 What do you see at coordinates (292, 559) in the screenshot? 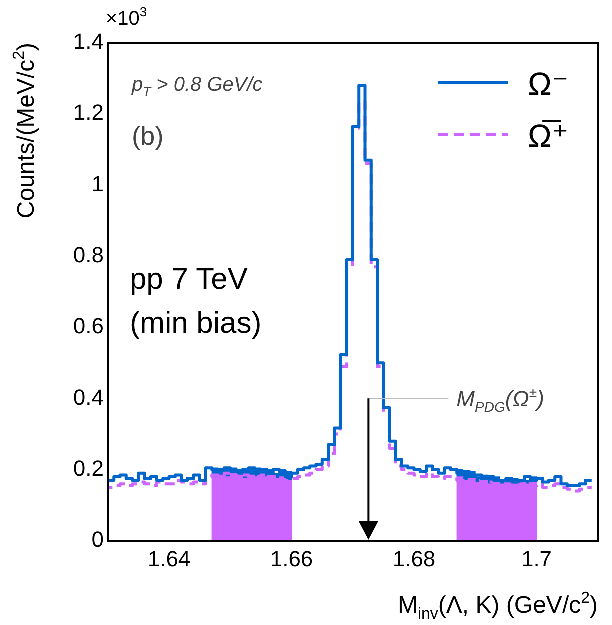
I see `x-tick-label: 1.66` at bounding box center [292, 559].